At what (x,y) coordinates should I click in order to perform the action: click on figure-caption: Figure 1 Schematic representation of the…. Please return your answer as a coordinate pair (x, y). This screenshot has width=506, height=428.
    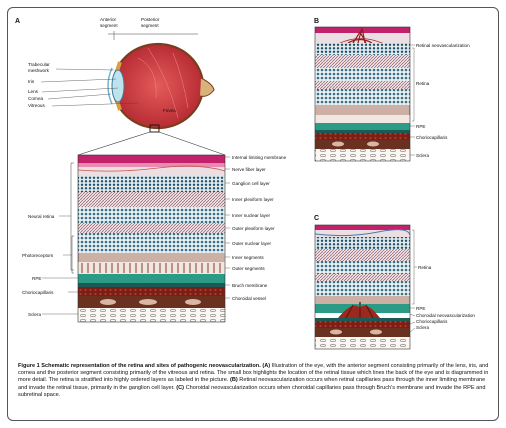
    Looking at the image, I should click on (257, 381).